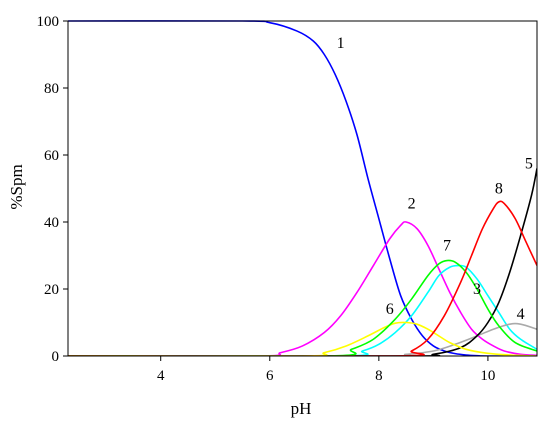 The width and height of the screenshot is (550, 423). I want to click on x-axis-title: pH, so click(301, 408).